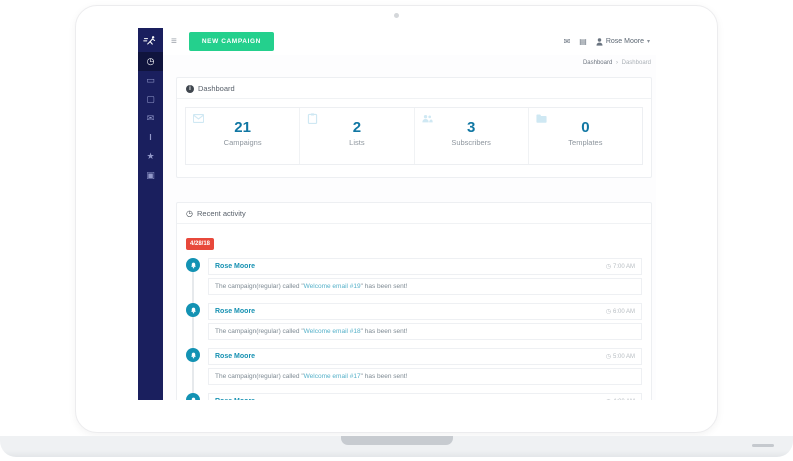  Describe the element at coordinates (396, 15) in the screenshot. I see `laptop-webcam` at that location.